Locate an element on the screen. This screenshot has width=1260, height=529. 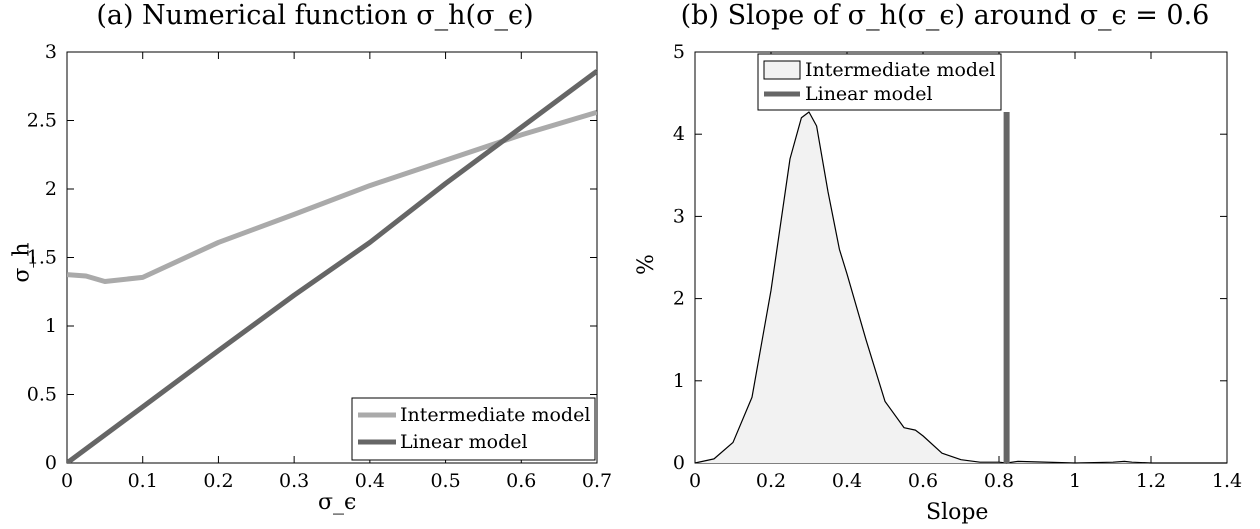
panel-a-xtick-label: 0.3 is located at coordinates (294, 481).